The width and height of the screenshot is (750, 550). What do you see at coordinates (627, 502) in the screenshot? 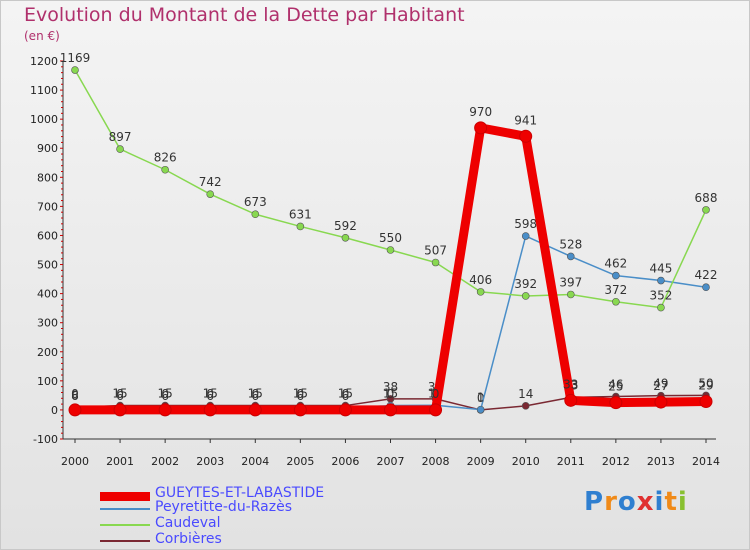
I see `logo-letter: o` at bounding box center [627, 502].